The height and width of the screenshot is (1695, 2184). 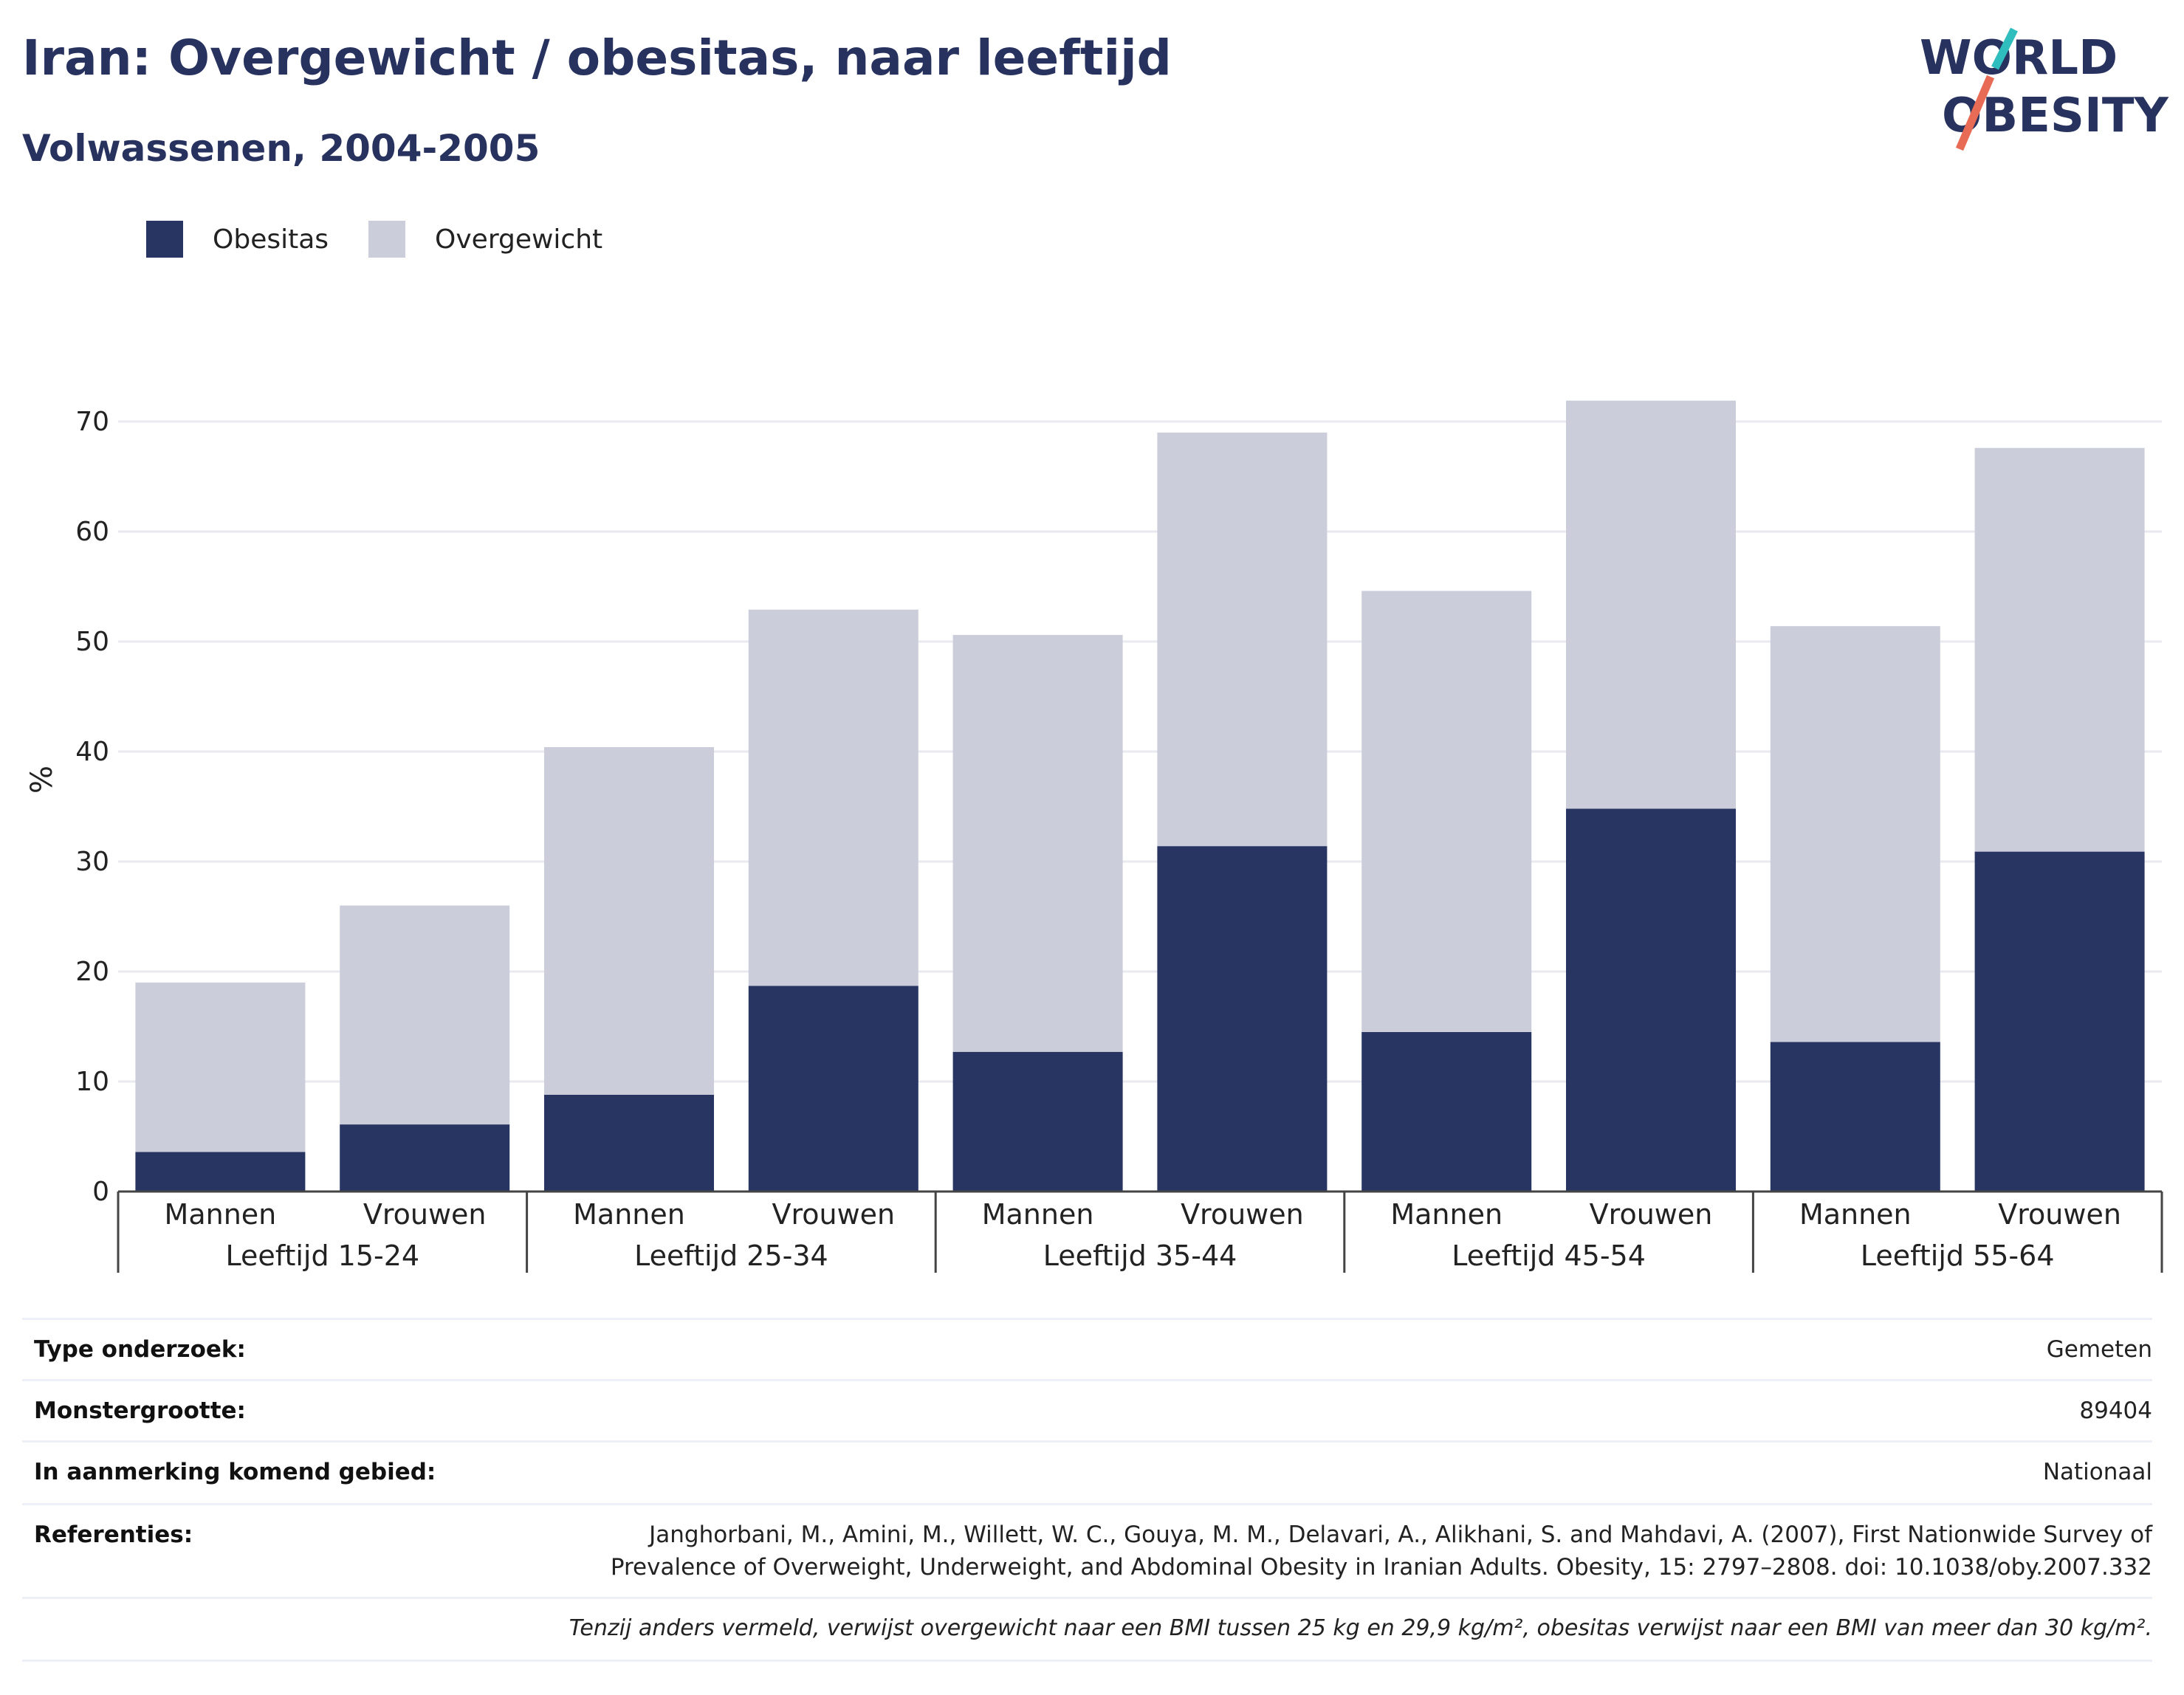 What do you see at coordinates (2005, 48) in the screenshot?
I see `logo-slash-teal` at bounding box center [2005, 48].